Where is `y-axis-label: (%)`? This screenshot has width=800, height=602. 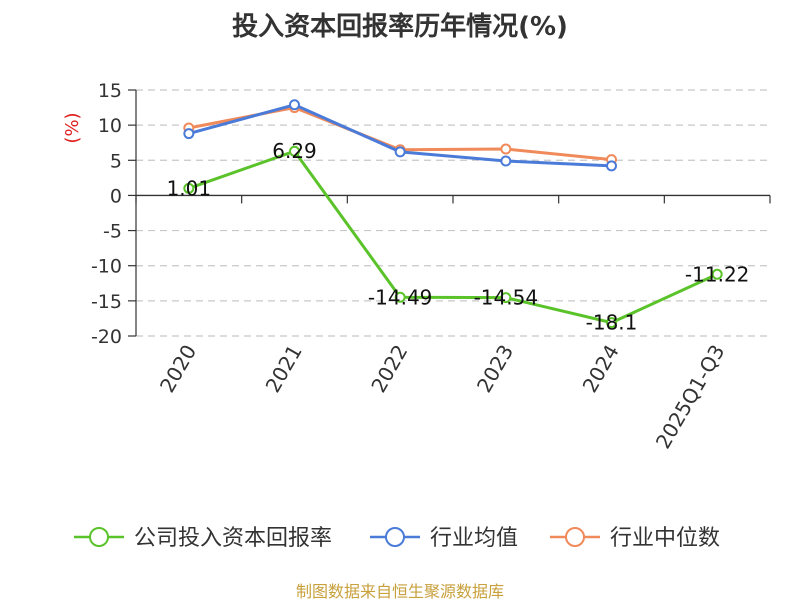 y-axis-label: (%) is located at coordinates (72, 127).